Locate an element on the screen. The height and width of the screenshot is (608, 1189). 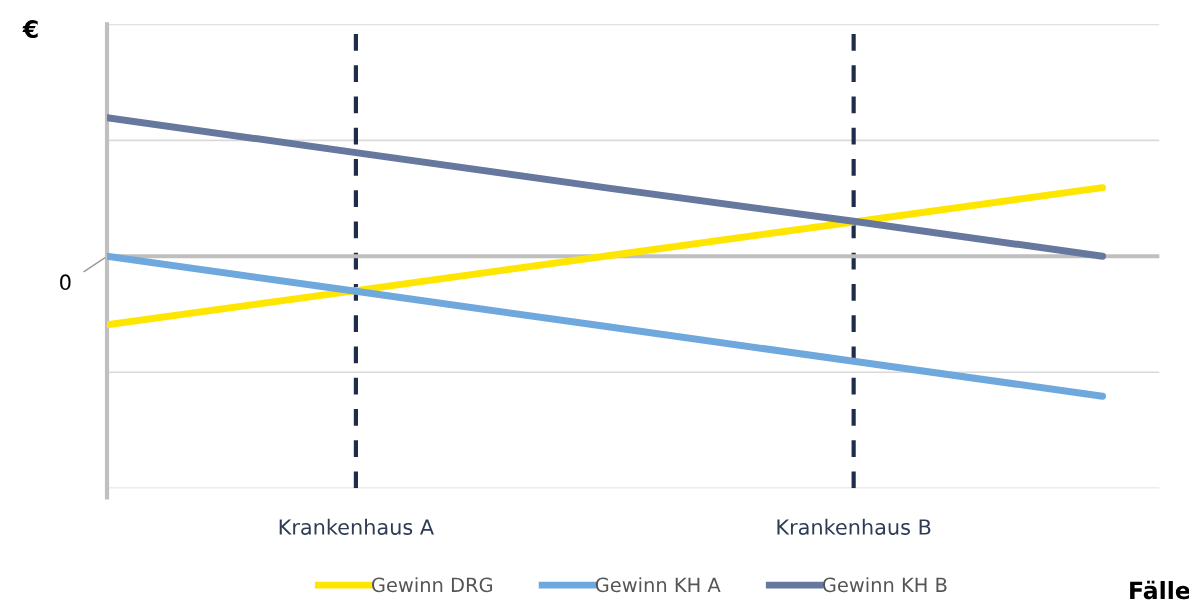
x-tick-label: Krankenhaus A is located at coordinates (356, 526).